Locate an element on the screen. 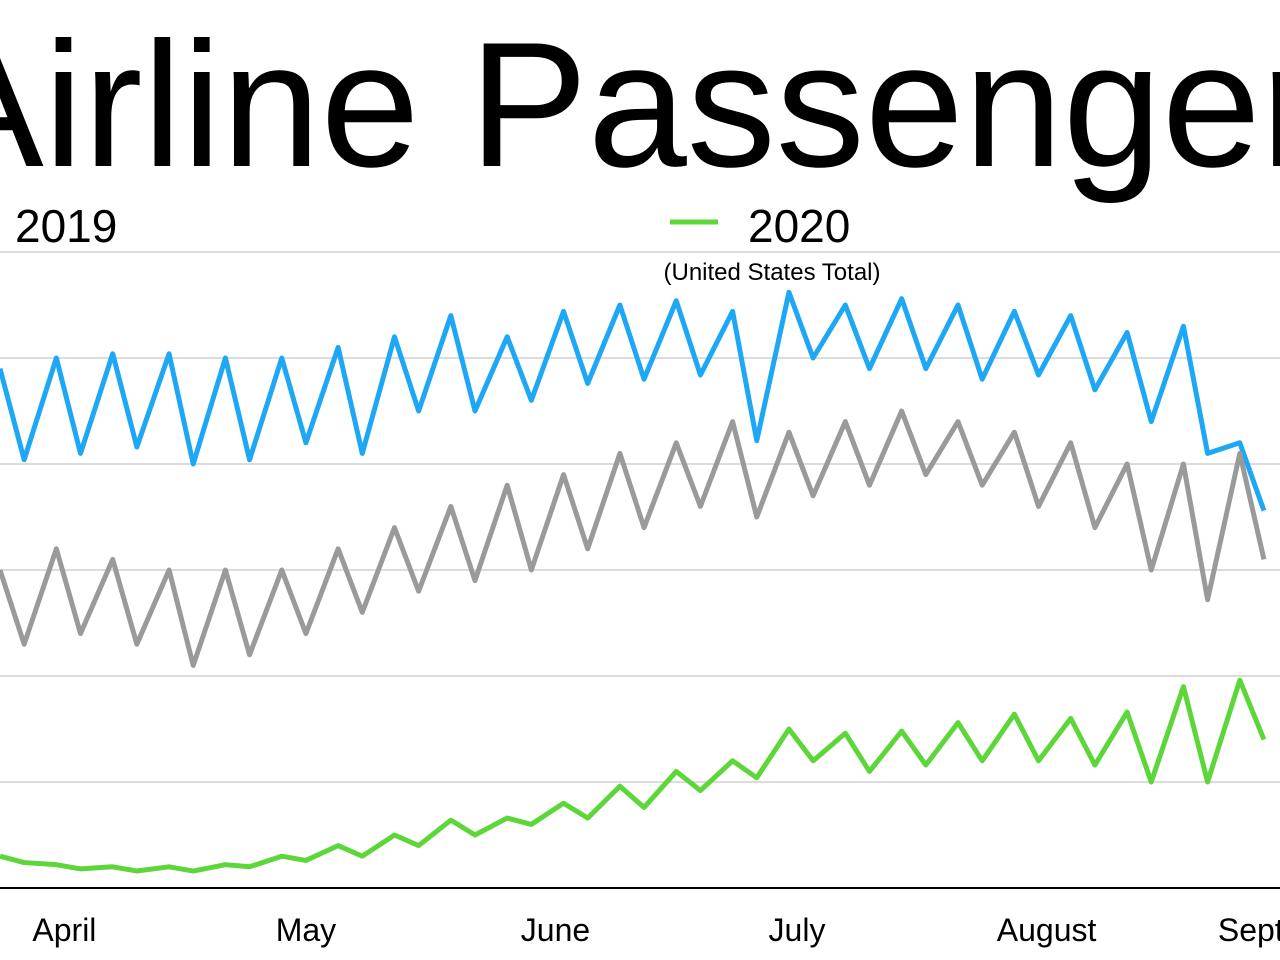 This screenshot has width=1280, height=960. x-tick-label: July is located at coordinates (797, 930).